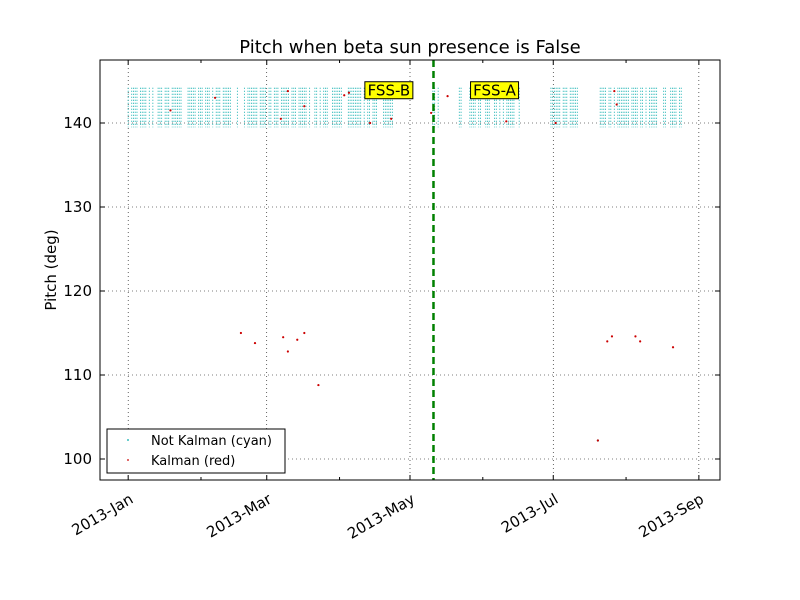  Describe the element at coordinates (193, 461) in the screenshot. I see `legend-label-kalman: Kalman (red)` at that location.